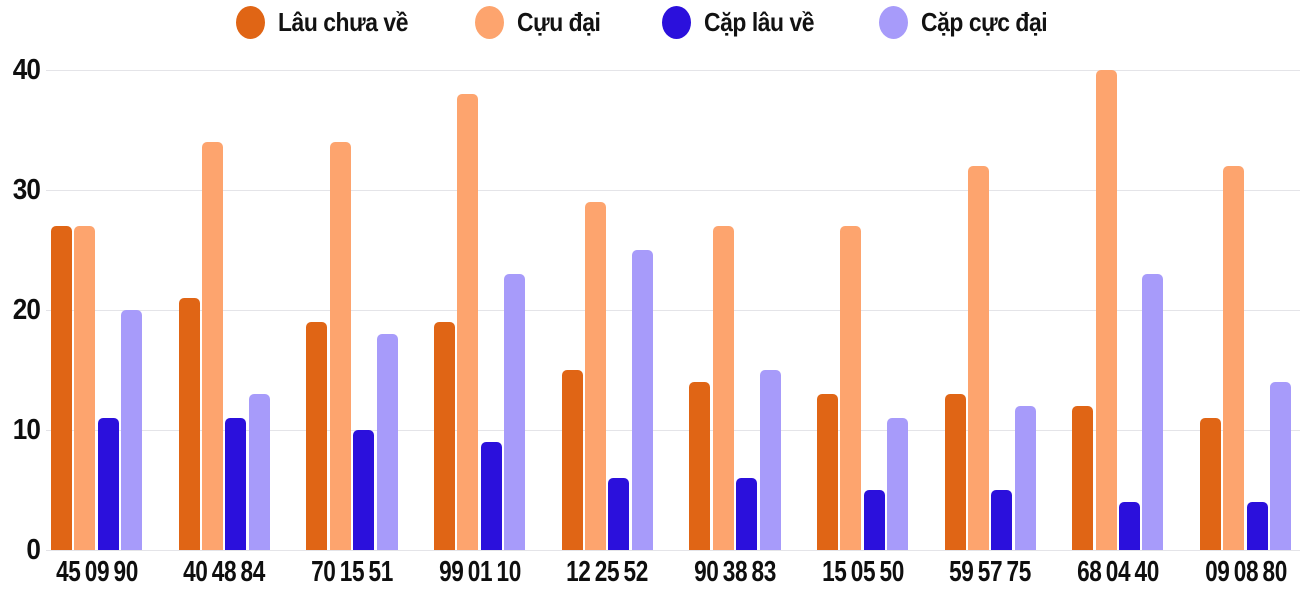 This screenshot has width=1300, height=600. I want to click on chart-legend: Lâu chưa về Cựu đại Cặp lâu về Cặp cực đại, so click(650, 22).